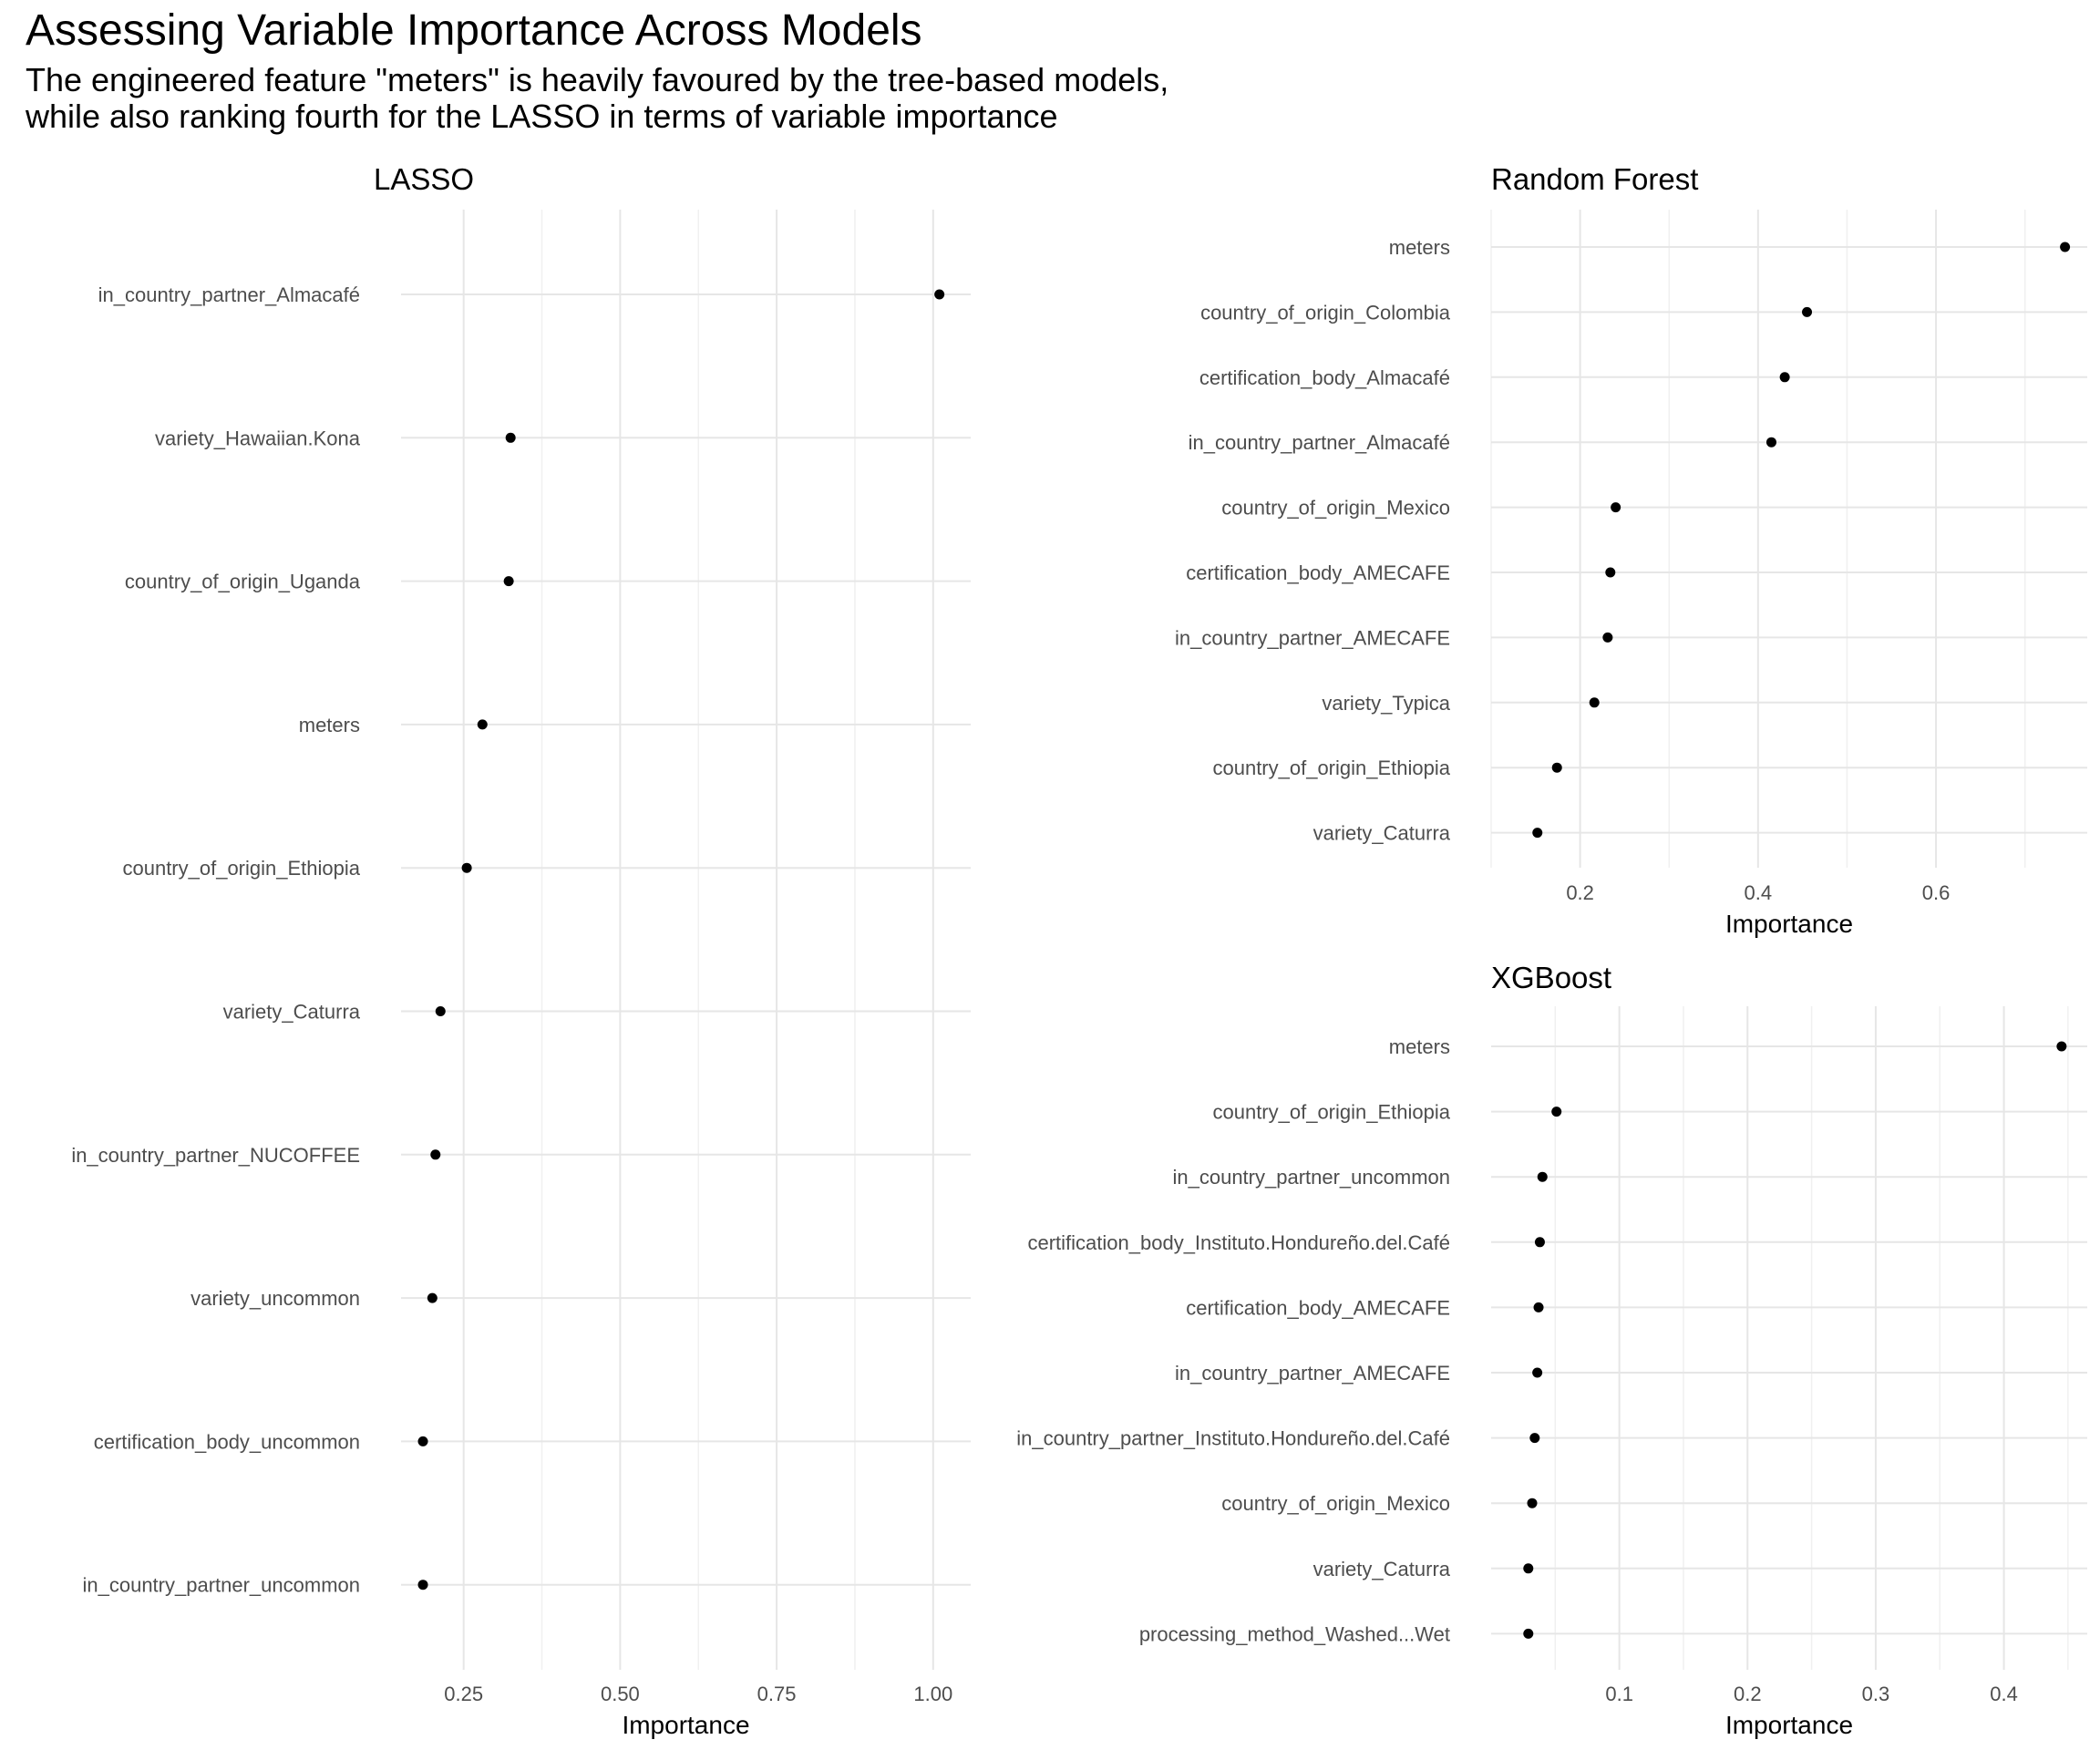  What do you see at coordinates (1785, 377) in the screenshot?
I see `point-certification-body-almacaf` at bounding box center [1785, 377].